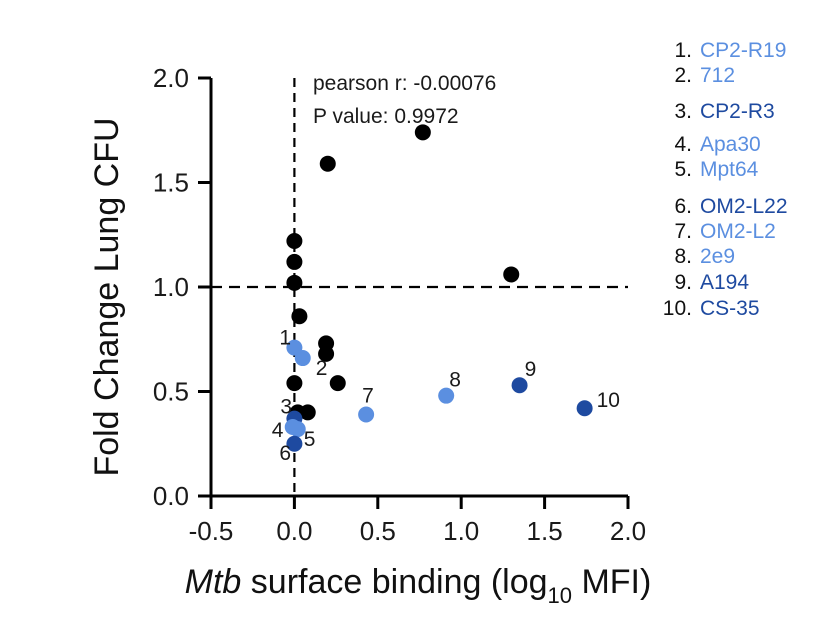  Describe the element at coordinates (683, 282) in the screenshot. I see `legend-number: 9.` at that location.